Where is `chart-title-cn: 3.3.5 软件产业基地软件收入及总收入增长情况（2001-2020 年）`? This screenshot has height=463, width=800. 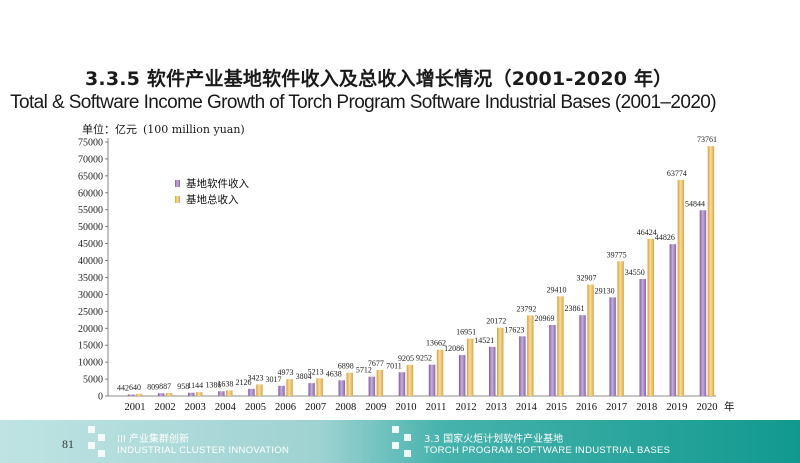
chart-title-cn: 3.3.5 软件产业基地软件收入及总收入增长情况（2001-2020 年） is located at coordinates (379, 79).